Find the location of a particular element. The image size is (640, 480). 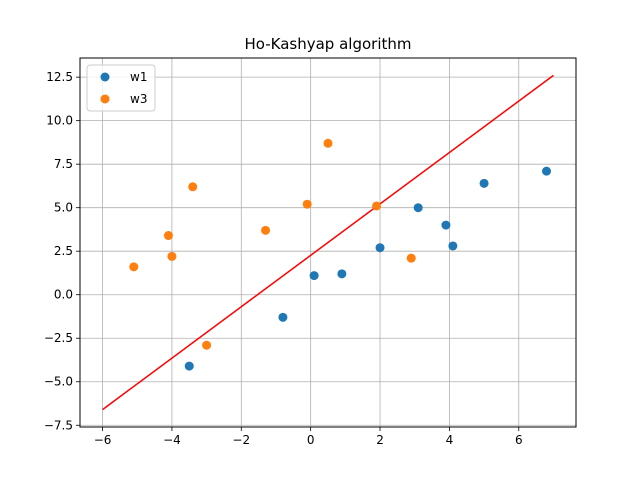

y-tick-label: 12.5 is located at coordinates (59, 77).